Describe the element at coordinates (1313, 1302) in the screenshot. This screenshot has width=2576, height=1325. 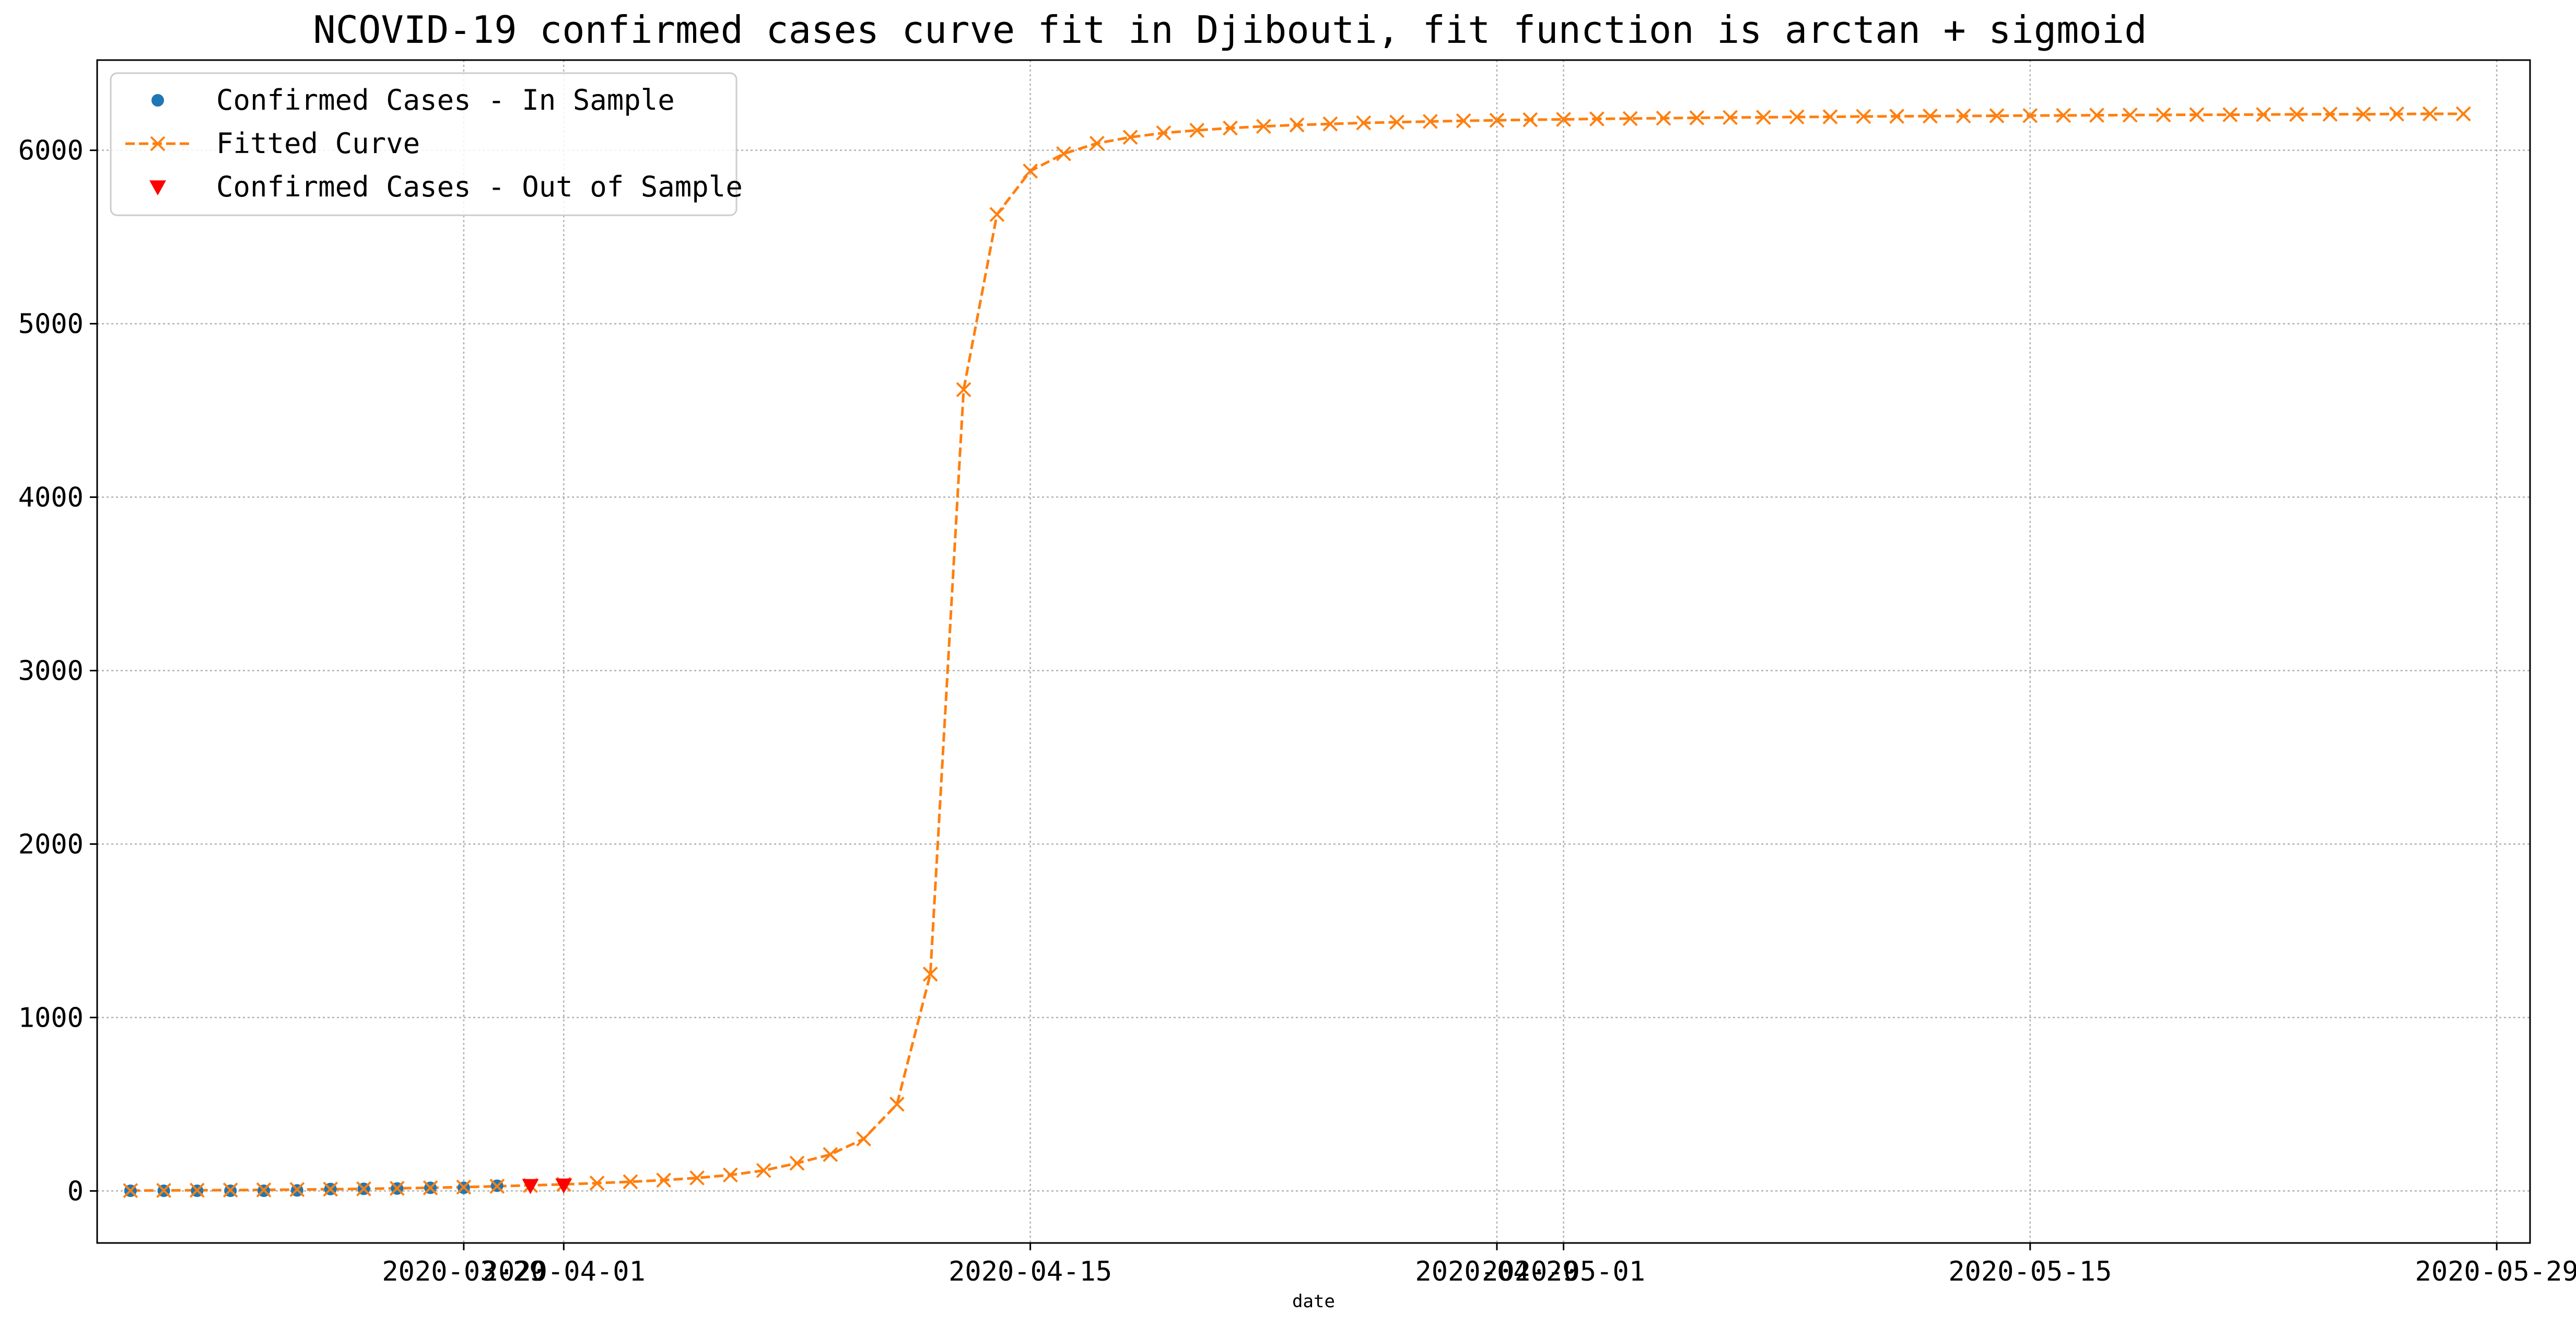
I see `x-axis-label: date` at that location.